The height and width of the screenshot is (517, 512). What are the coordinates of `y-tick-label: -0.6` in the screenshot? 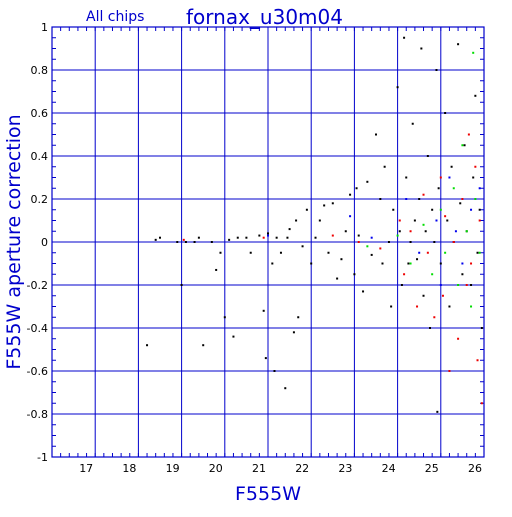 It's located at (37, 371).